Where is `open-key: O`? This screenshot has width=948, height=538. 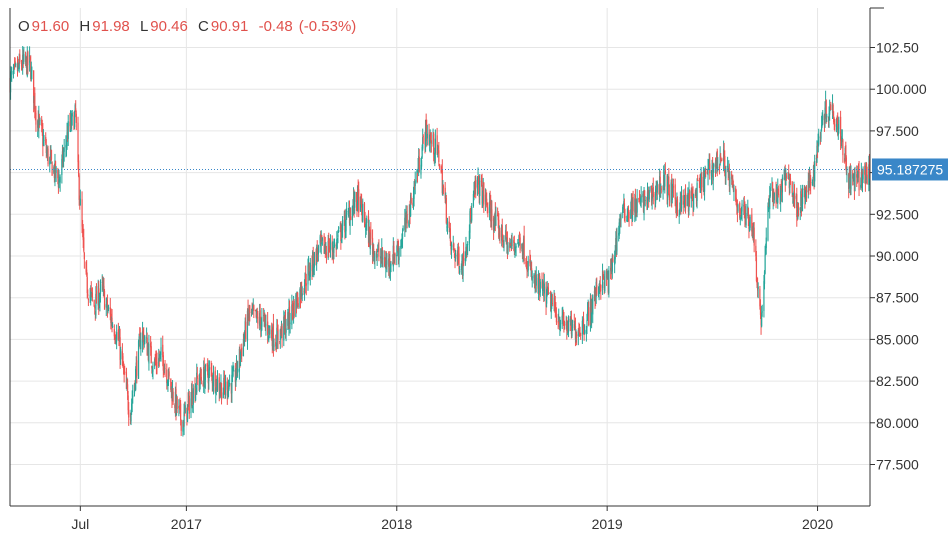
open-key: O is located at coordinates (24, 26).